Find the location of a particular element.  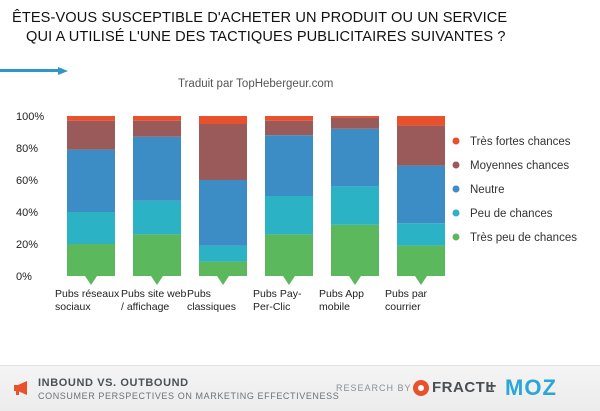

legend-label: Neutre is located at coordinates (487, 190).